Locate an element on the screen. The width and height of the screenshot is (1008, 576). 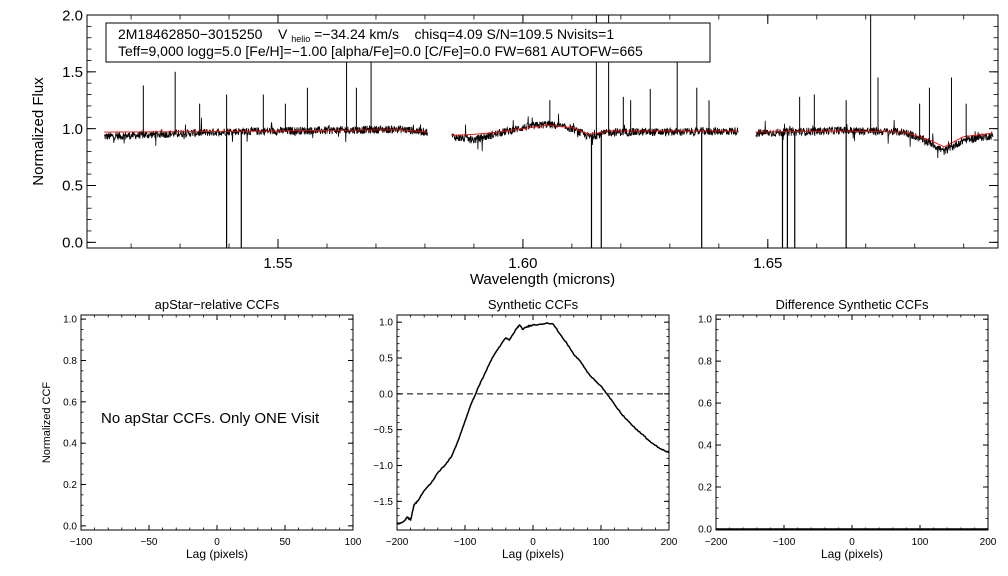
difference-ccf-ytick-label-4: 0.8 is located at coordinates (705, 362).